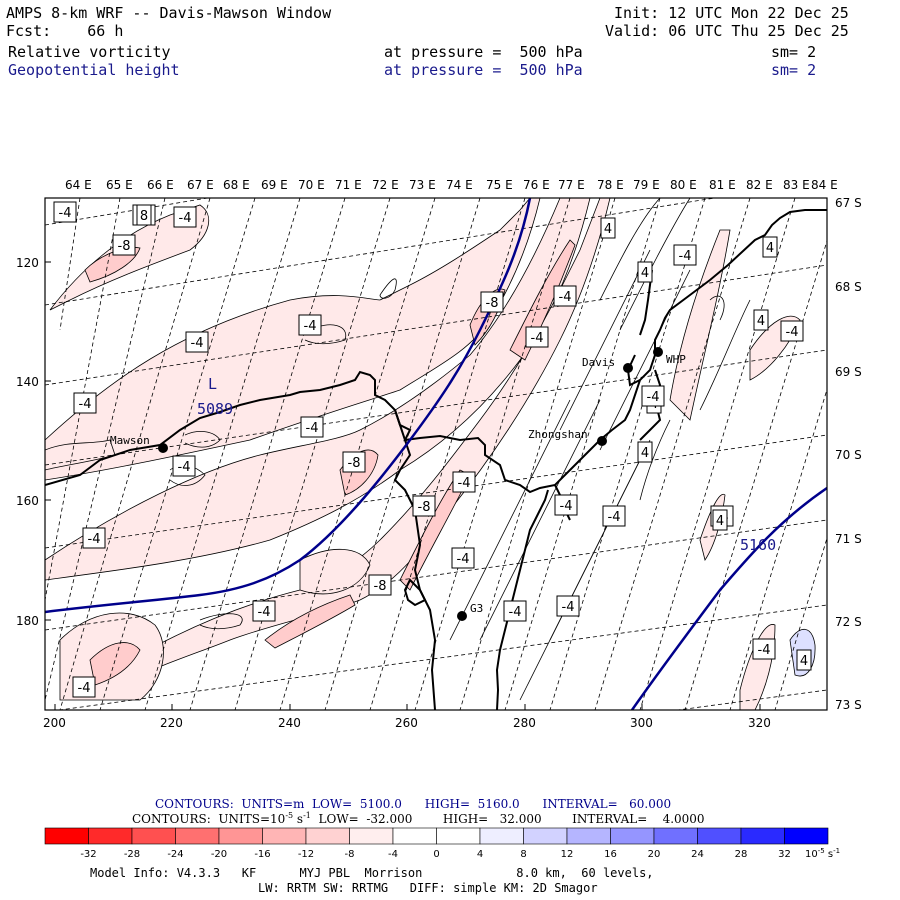  Describe the element at coordinates (262, 854) in the screenshot. I see `colorbar-tick-label: -16` at that location.